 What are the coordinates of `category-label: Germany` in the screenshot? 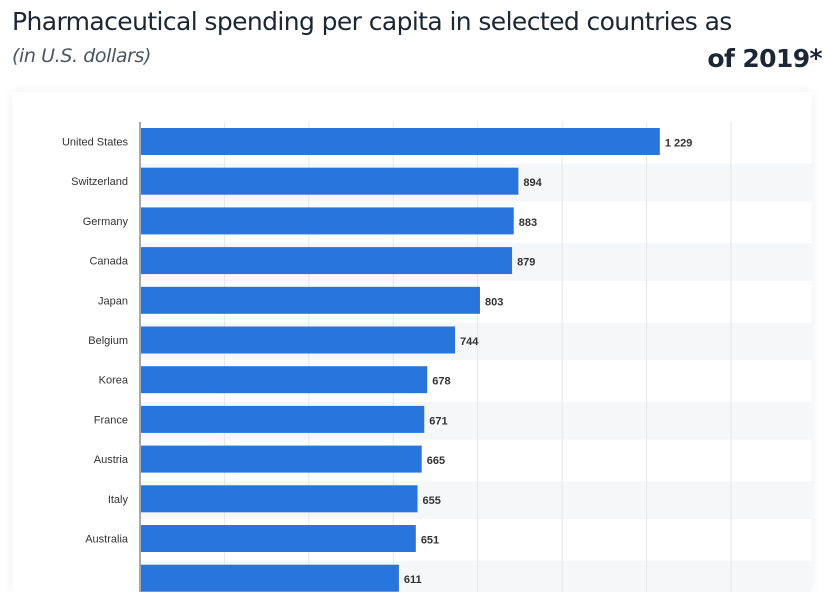 It's located at (106, 222).